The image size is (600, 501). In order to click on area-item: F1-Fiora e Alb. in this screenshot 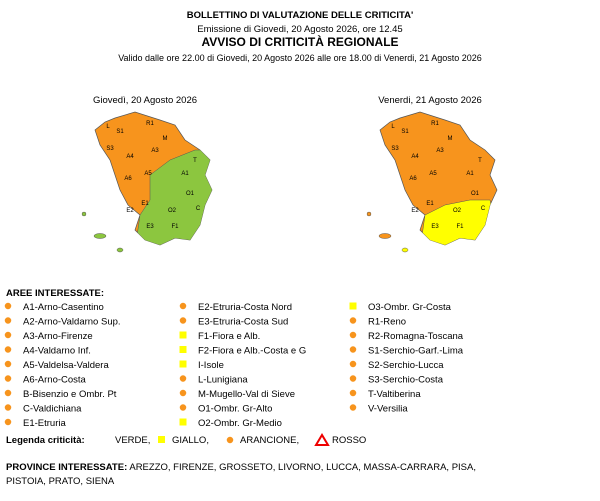, I will do `click(229, 336)`.